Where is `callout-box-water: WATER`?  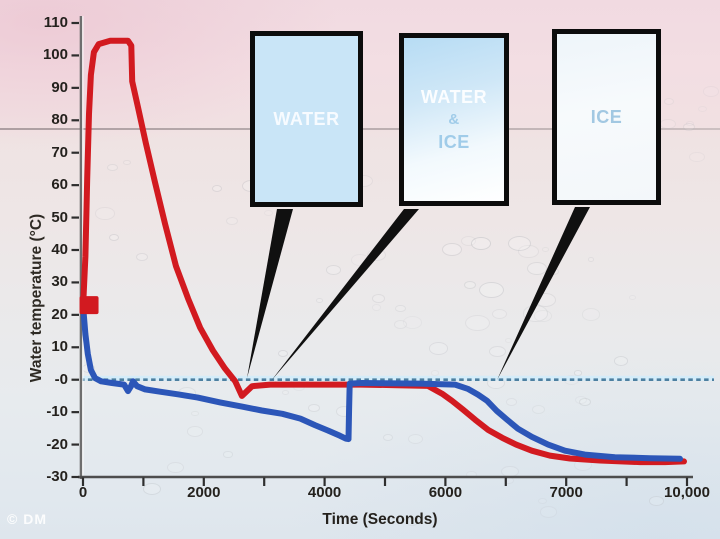 callout-box-water: WATER is located at coordinates (306, 119).